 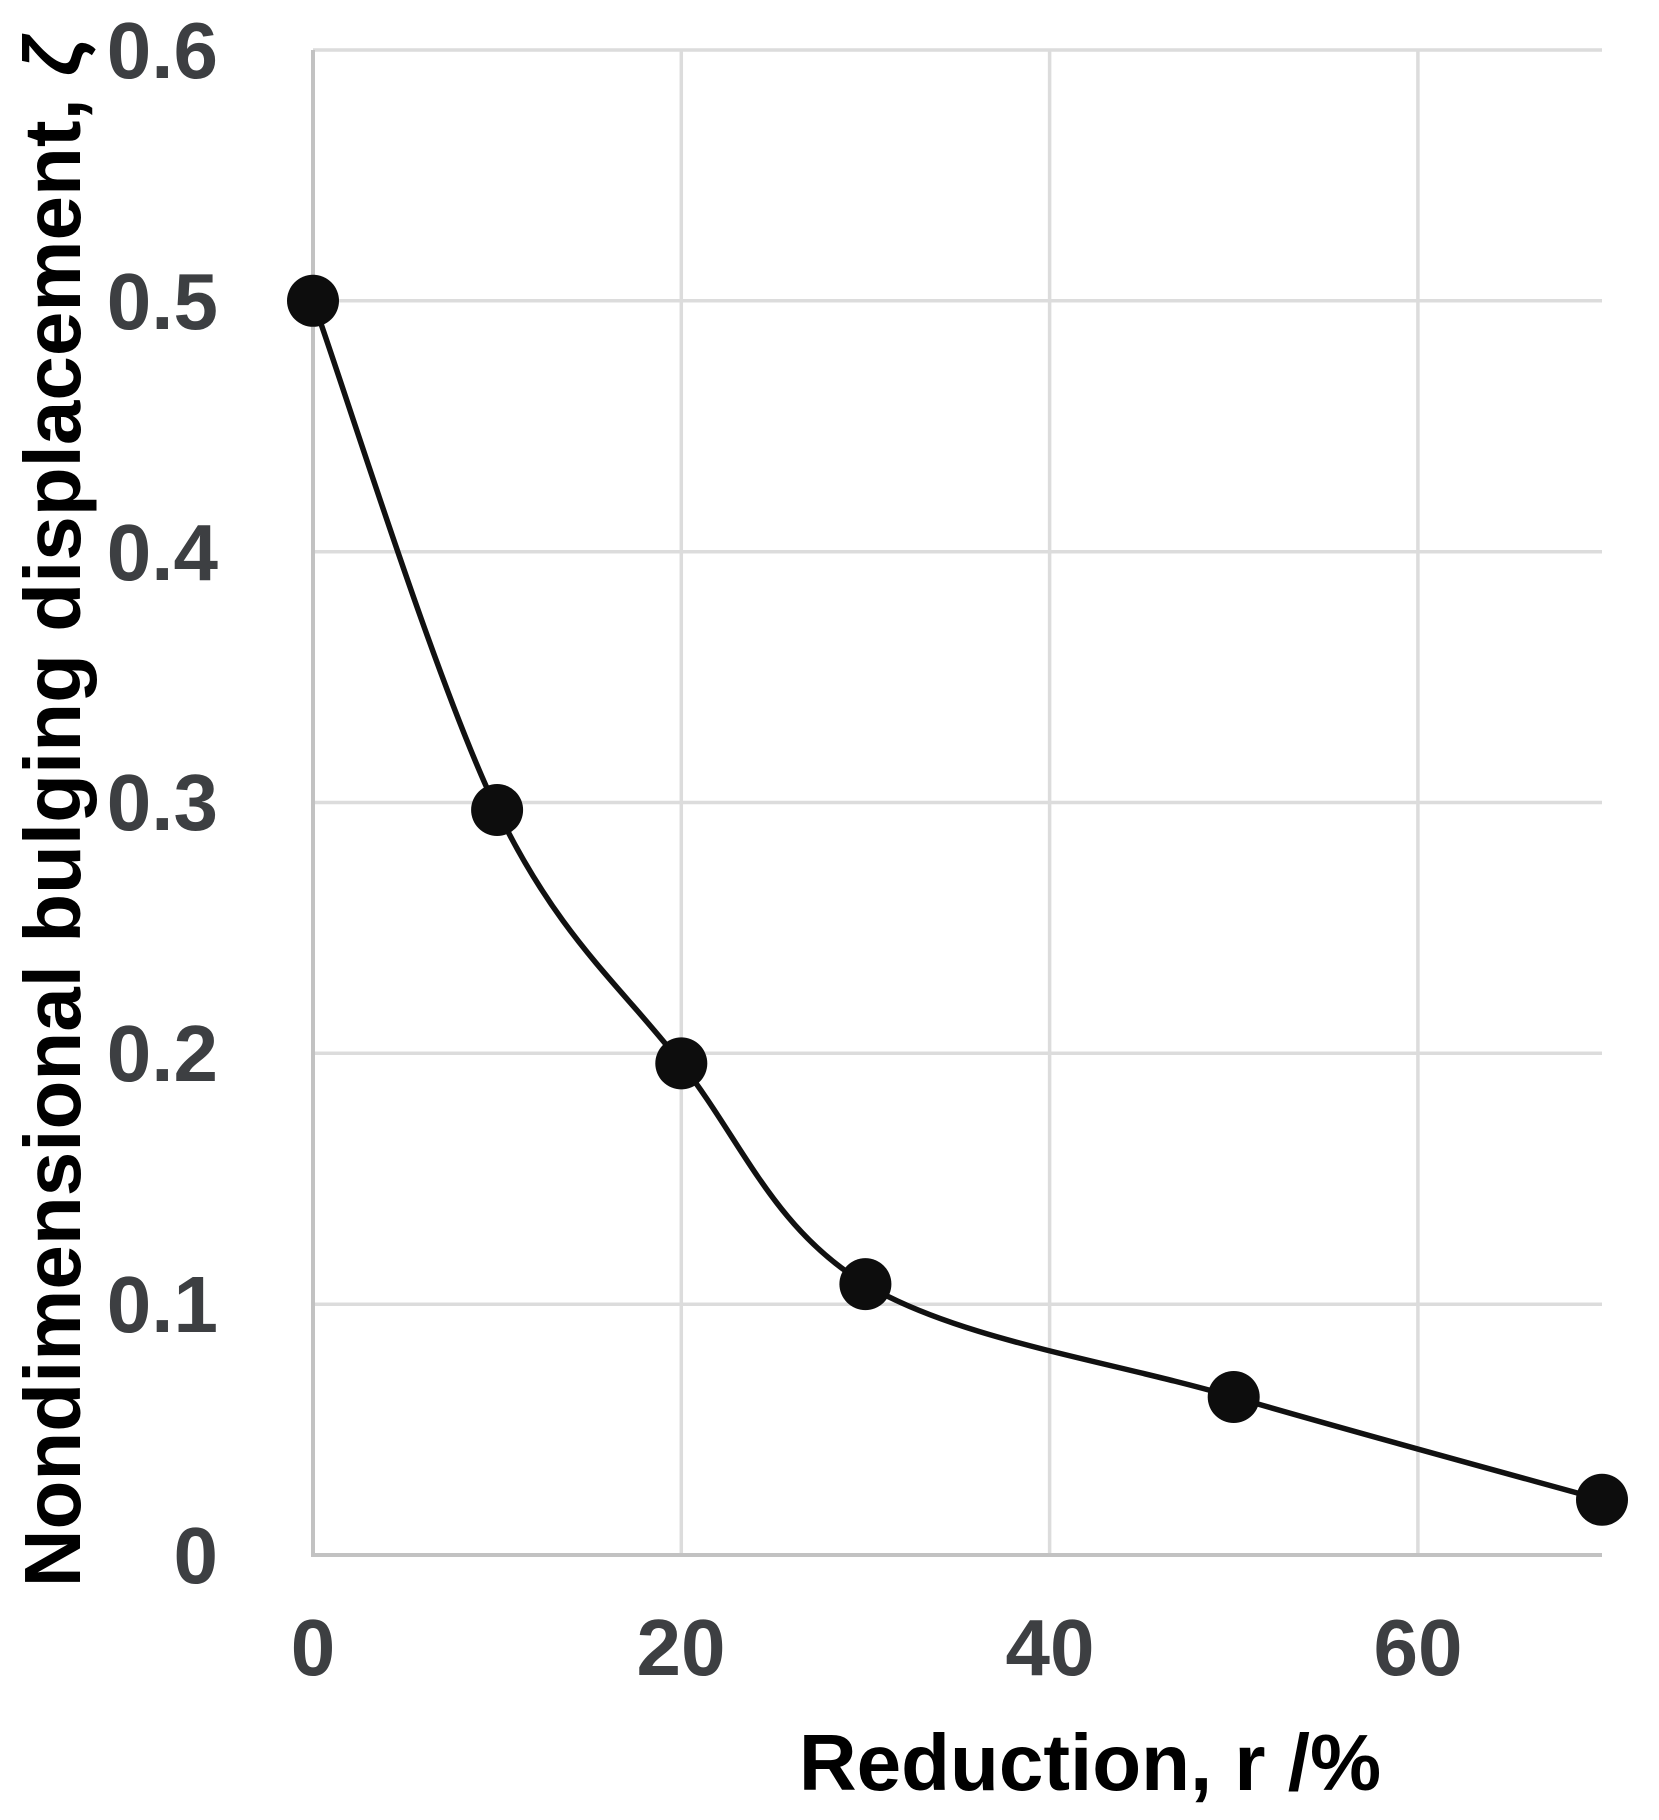 I want to click on y-axis-title: Nondimensional bulging displacement, ζ, so click(x=52, y=810).